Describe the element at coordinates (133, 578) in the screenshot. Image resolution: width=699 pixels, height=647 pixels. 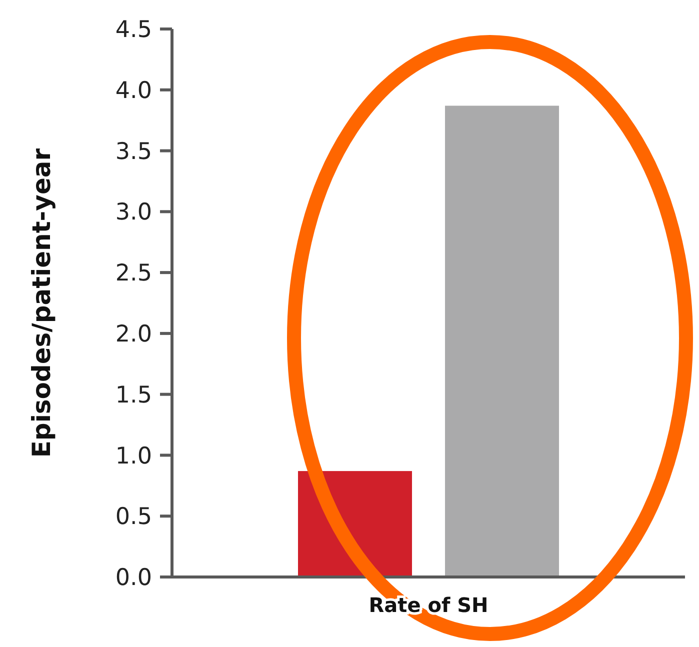
I see `y-tick-label: 0.0` at that location.